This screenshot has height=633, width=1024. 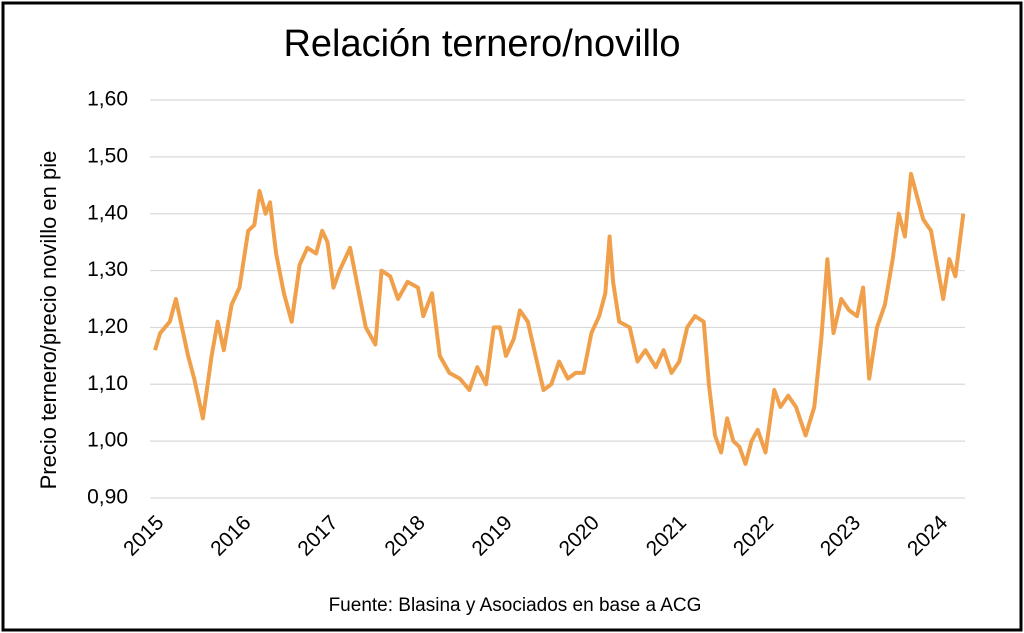 I want to click on y-axis-label: Precio ternero/precio novillo en pie, so click(x=48, y=320).